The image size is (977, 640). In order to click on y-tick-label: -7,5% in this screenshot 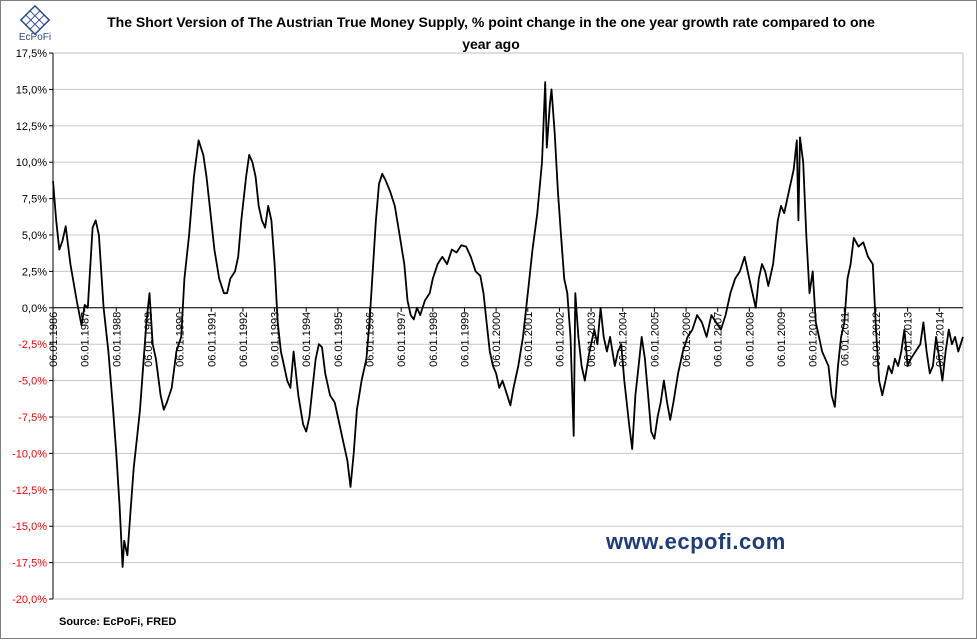, I will do `click(32, 418)`.